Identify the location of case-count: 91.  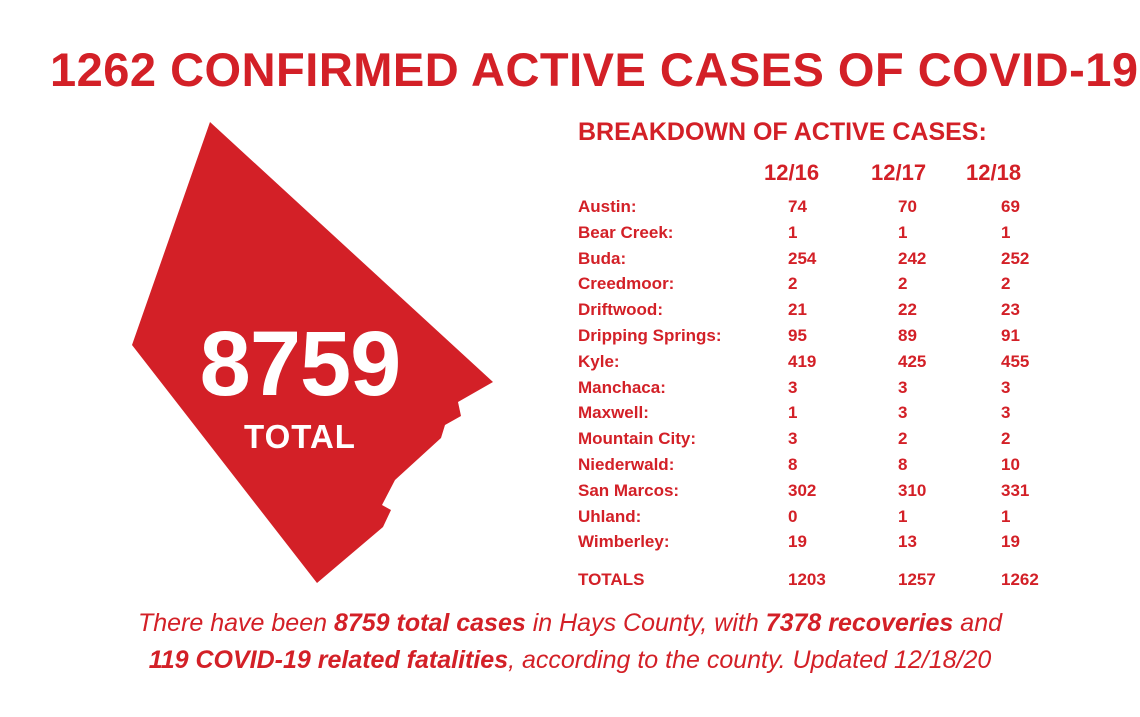
(1010, 335).